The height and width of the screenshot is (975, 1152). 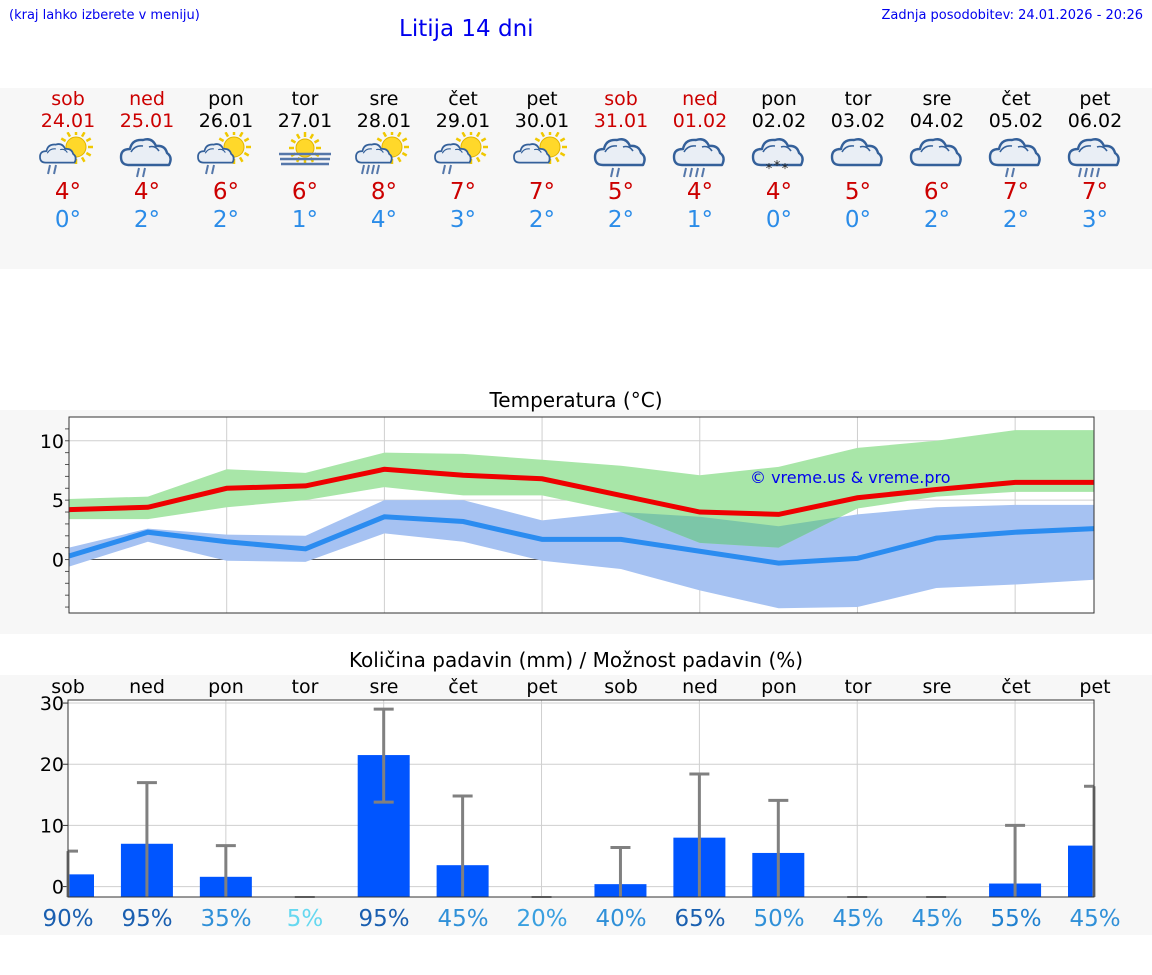 What do you see at coordinates (466, 29) in the screenshot?
I see `page-title: Litija 14 dni` at bounding box center [466, 29].